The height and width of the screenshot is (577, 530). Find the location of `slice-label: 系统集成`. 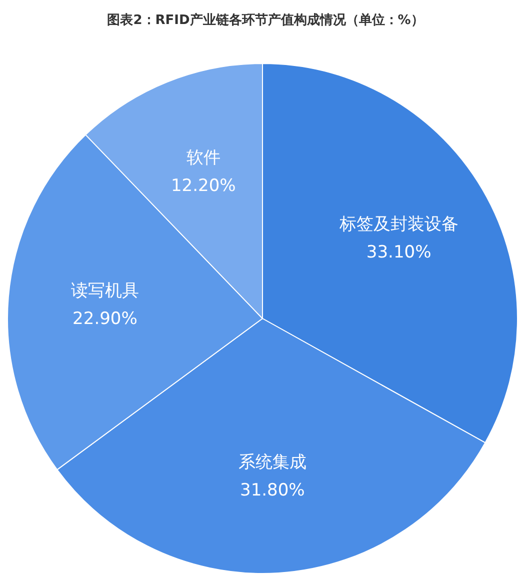

slice-label: 系统集成 is located at coordinates (272, 462).